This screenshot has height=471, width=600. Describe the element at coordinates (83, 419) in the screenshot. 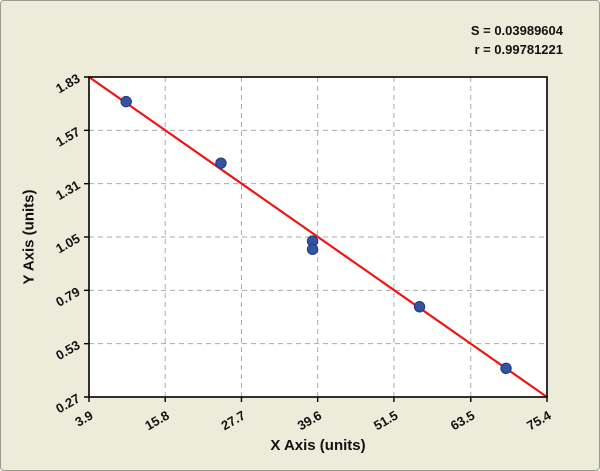

I see `x-tick-label: 3.9` at that location.